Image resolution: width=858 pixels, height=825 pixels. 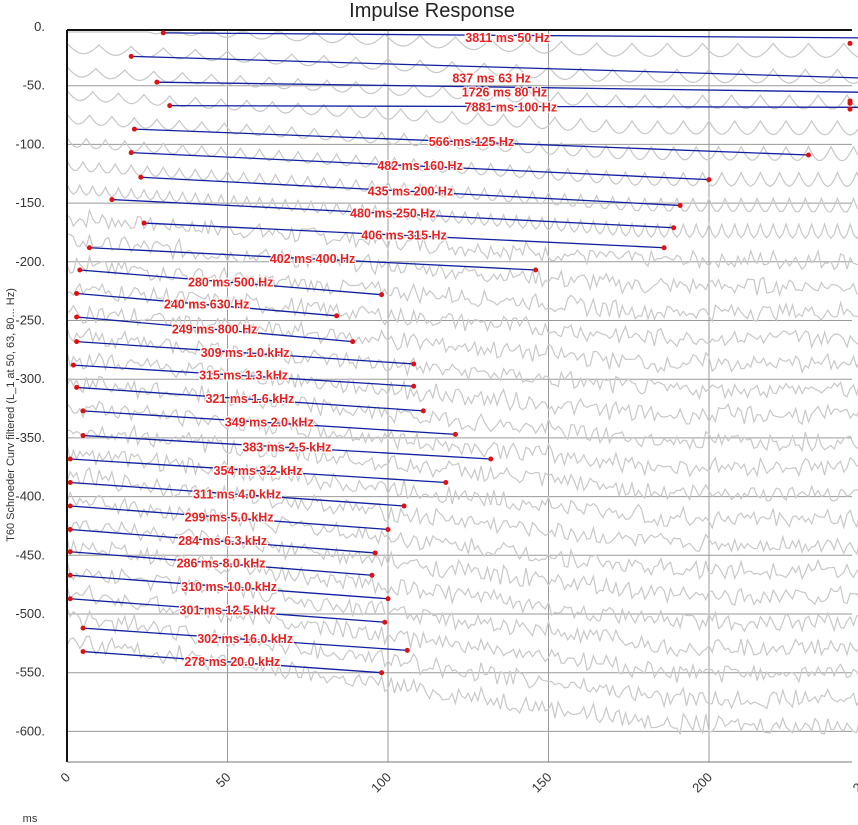 What do you see at coordinates (542, 783) in the screenshot?
I see `x-tick-label: 150` at bounding box center [542, 783].